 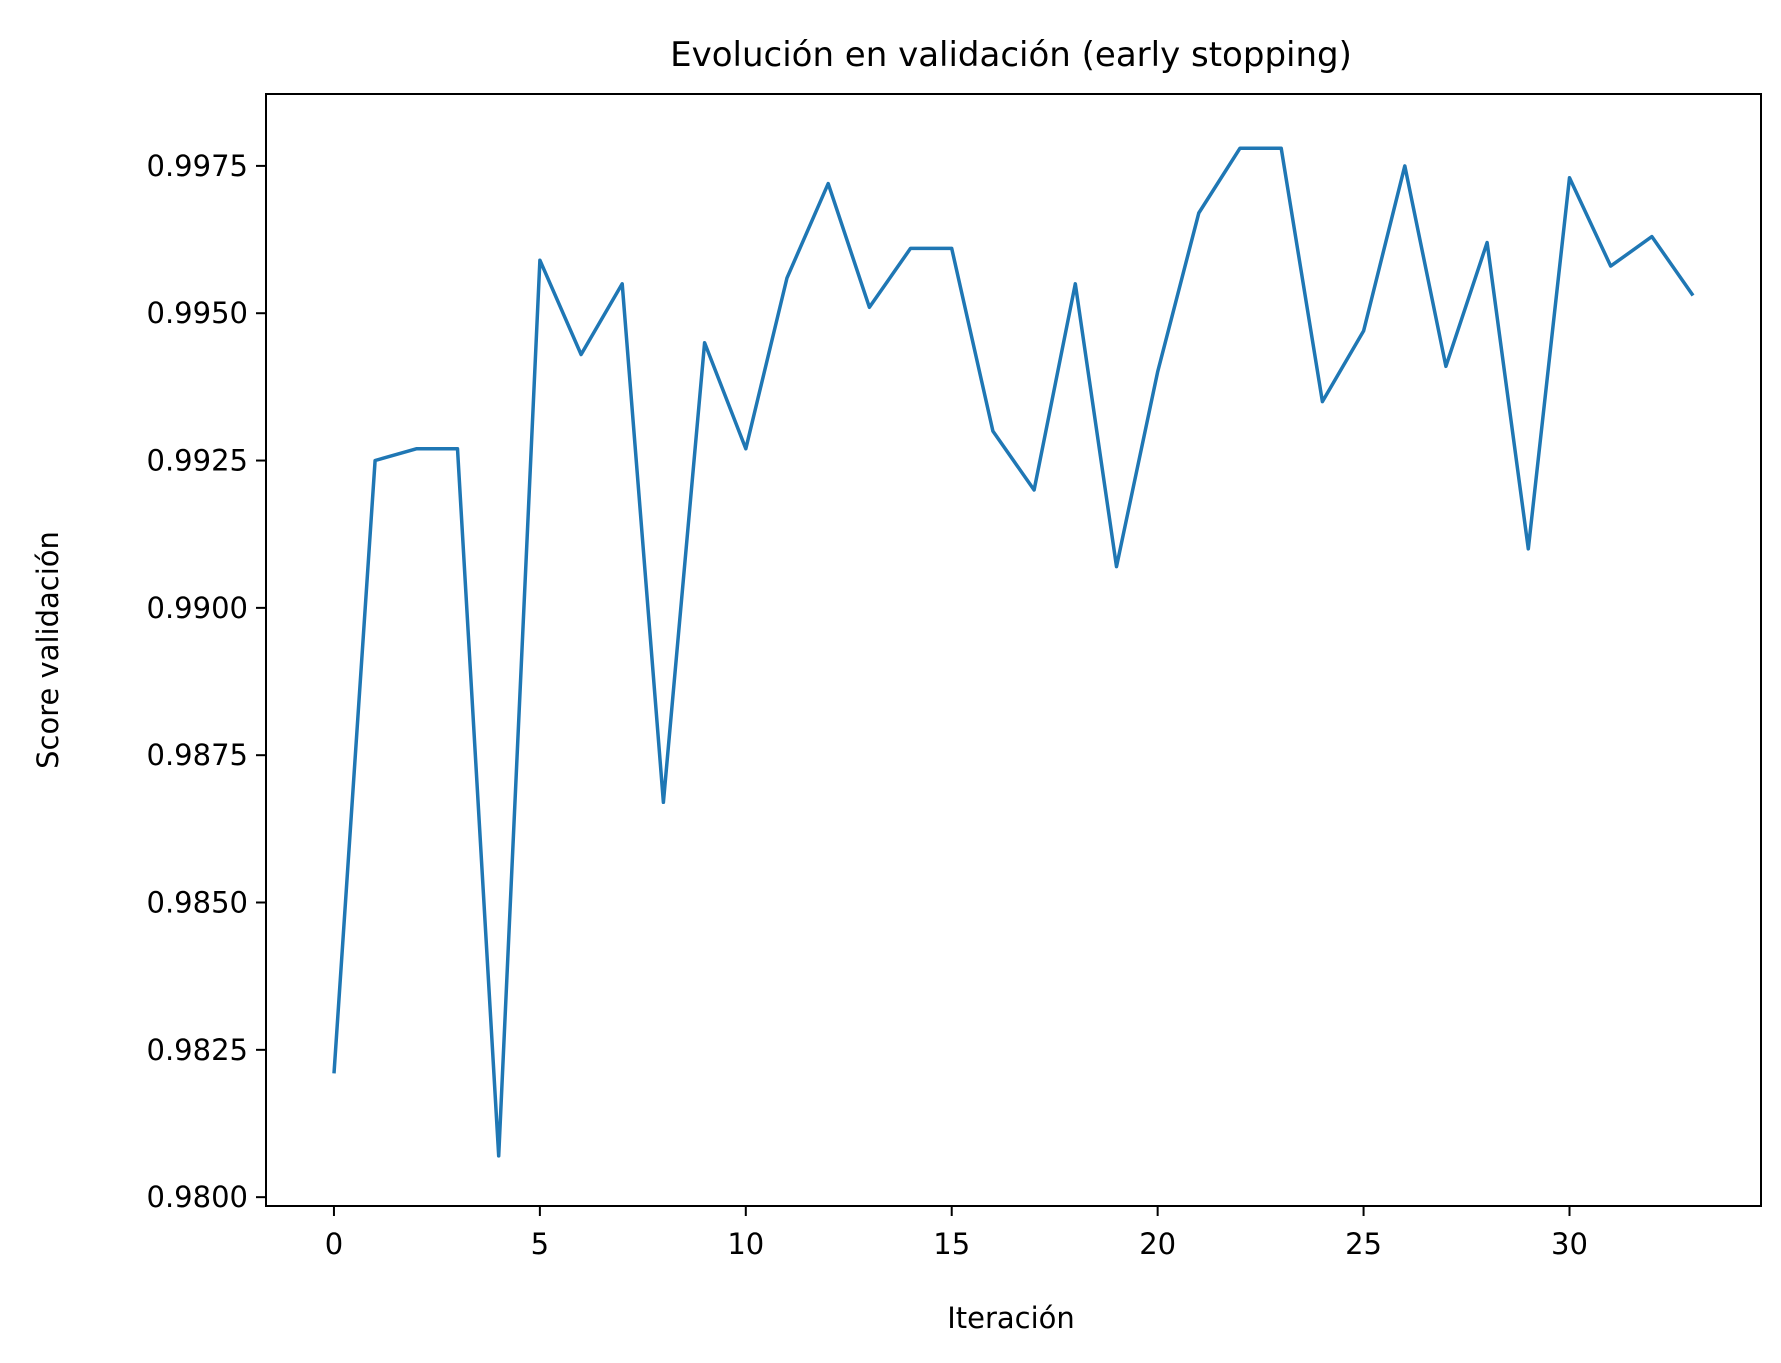 What do you see at coordinates (197, 461) in the screenshot?
I see `y-tick-label: 0.9925` at bounding box center [197, 461].